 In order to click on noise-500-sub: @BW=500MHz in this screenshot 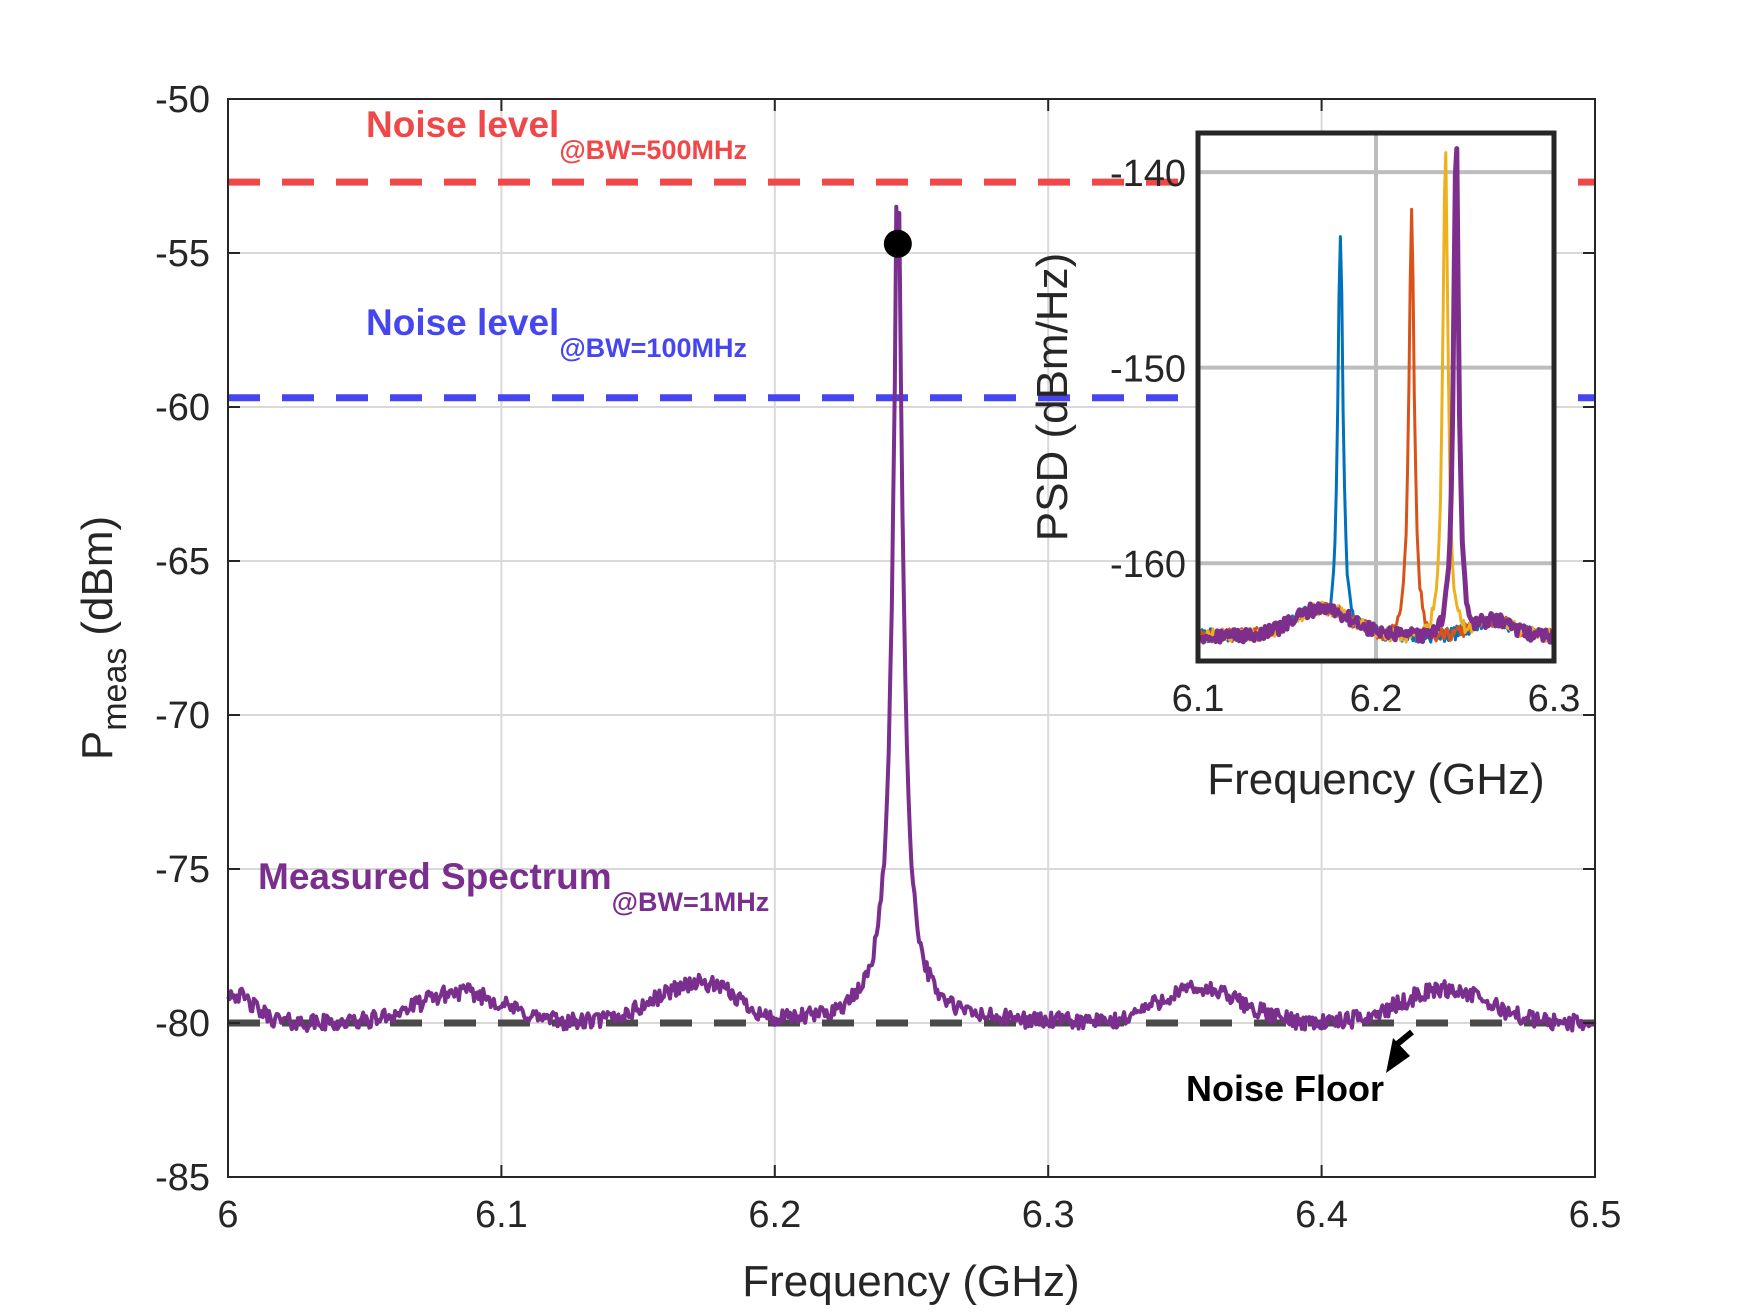, I will do `click(653, 150)`.